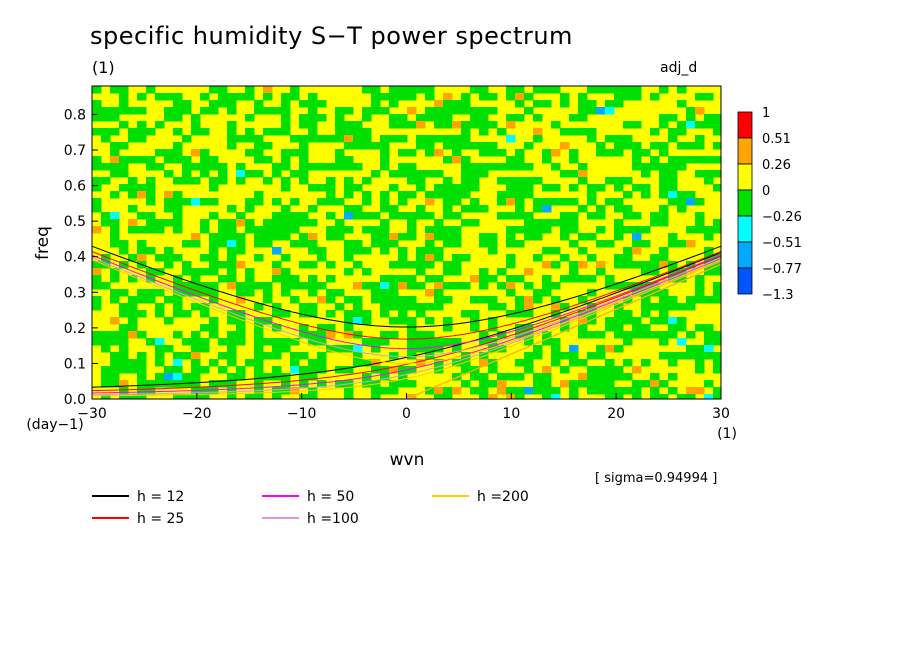 The height and width of the screenshot is (654, 904). Describe the element at coordinates (745, 125) in the screenshot. I see `colorbar-swatch` at that location.